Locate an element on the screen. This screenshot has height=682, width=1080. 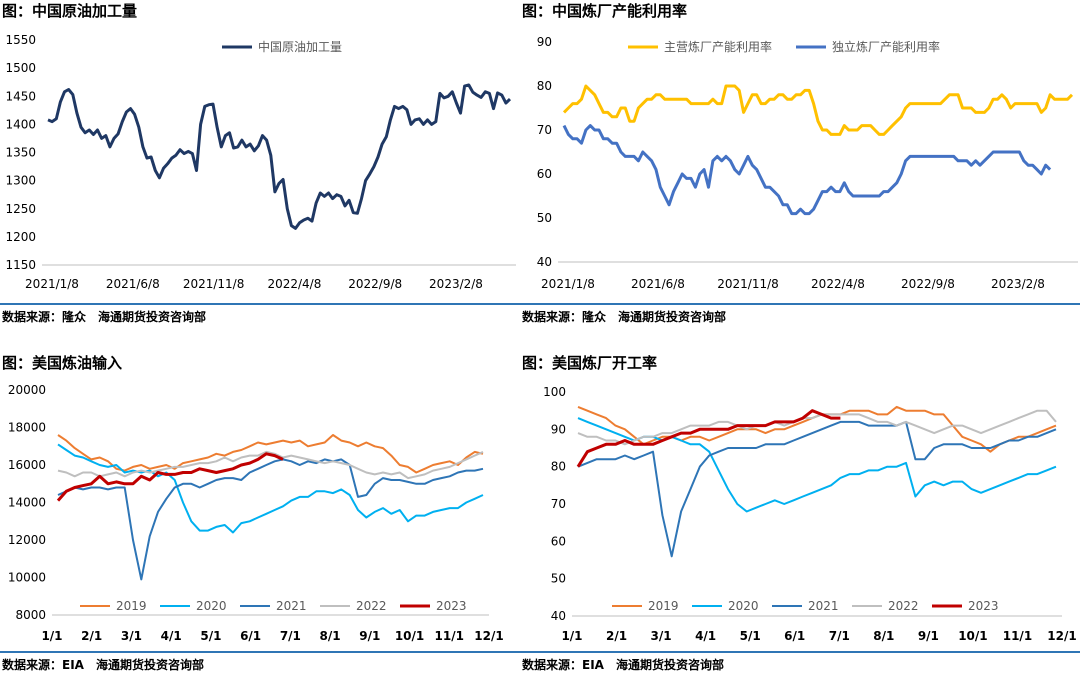
y-tick-label: 20000 is located at coordinates (27, 390).